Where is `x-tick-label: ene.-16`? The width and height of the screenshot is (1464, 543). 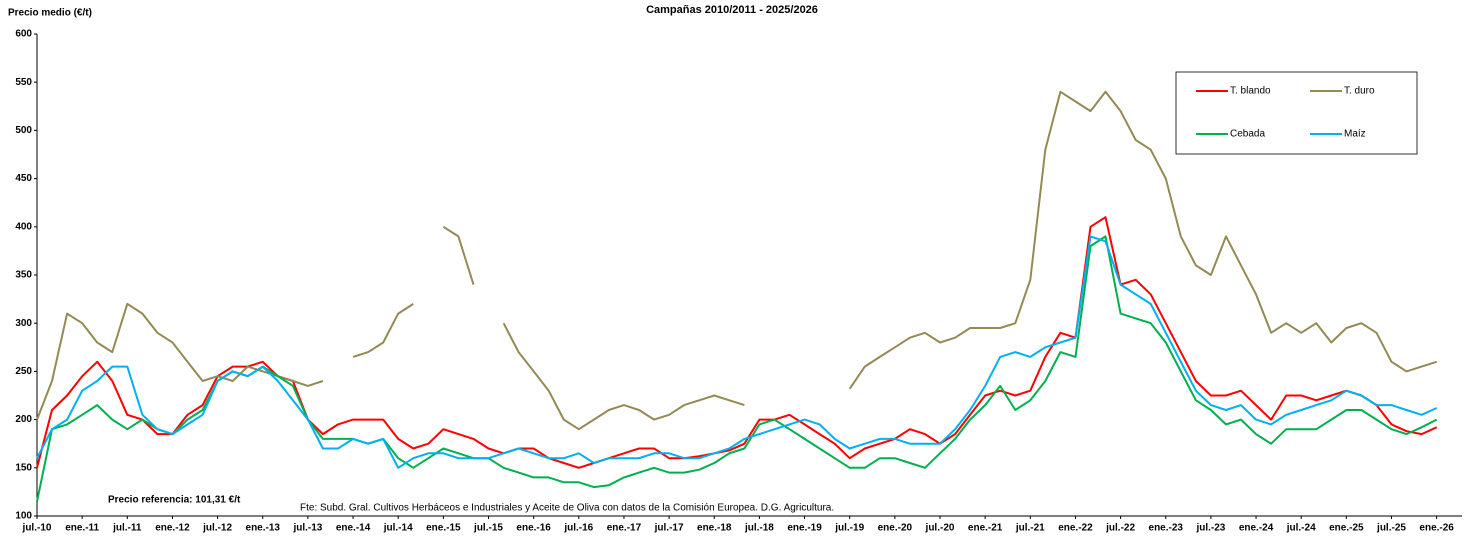 x-tick-label: ene.-16 is located at coordinates (533, 528).